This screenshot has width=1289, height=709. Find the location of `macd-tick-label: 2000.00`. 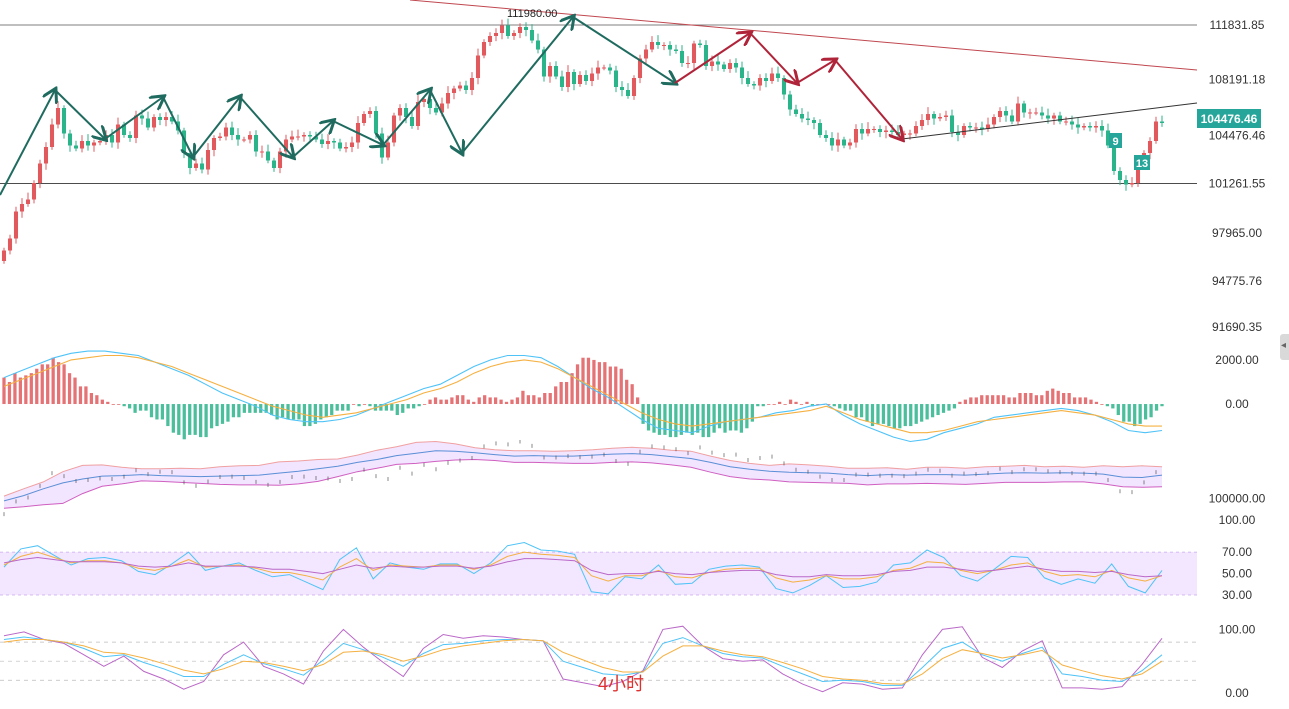

macd-tick-label: 2000.00 is located at coordinates (1237, 360).